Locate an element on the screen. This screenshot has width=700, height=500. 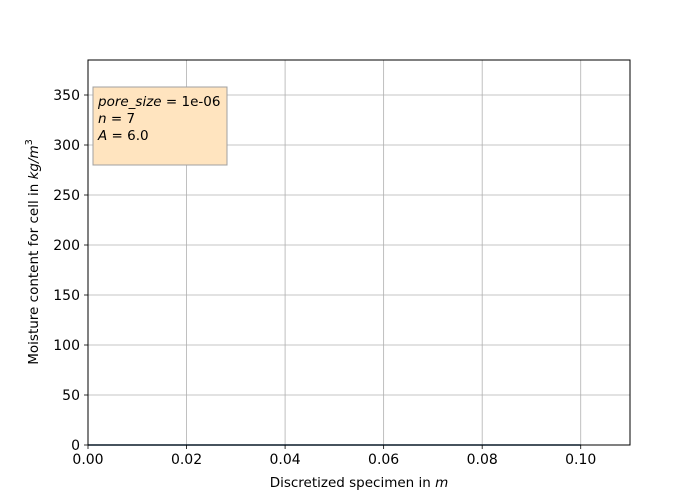
x-tick-label: 0.10 is located at coordinates (580, 460).